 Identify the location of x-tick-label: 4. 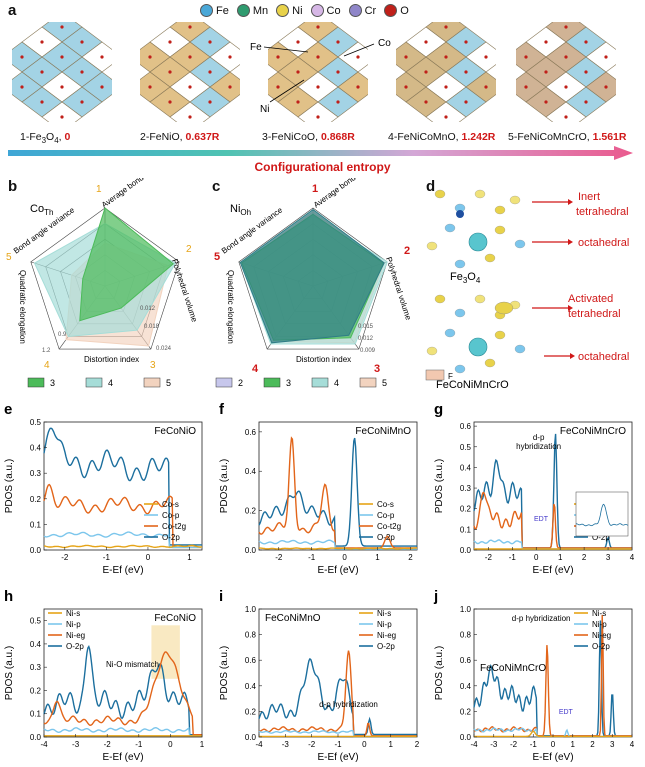
(632, 744).